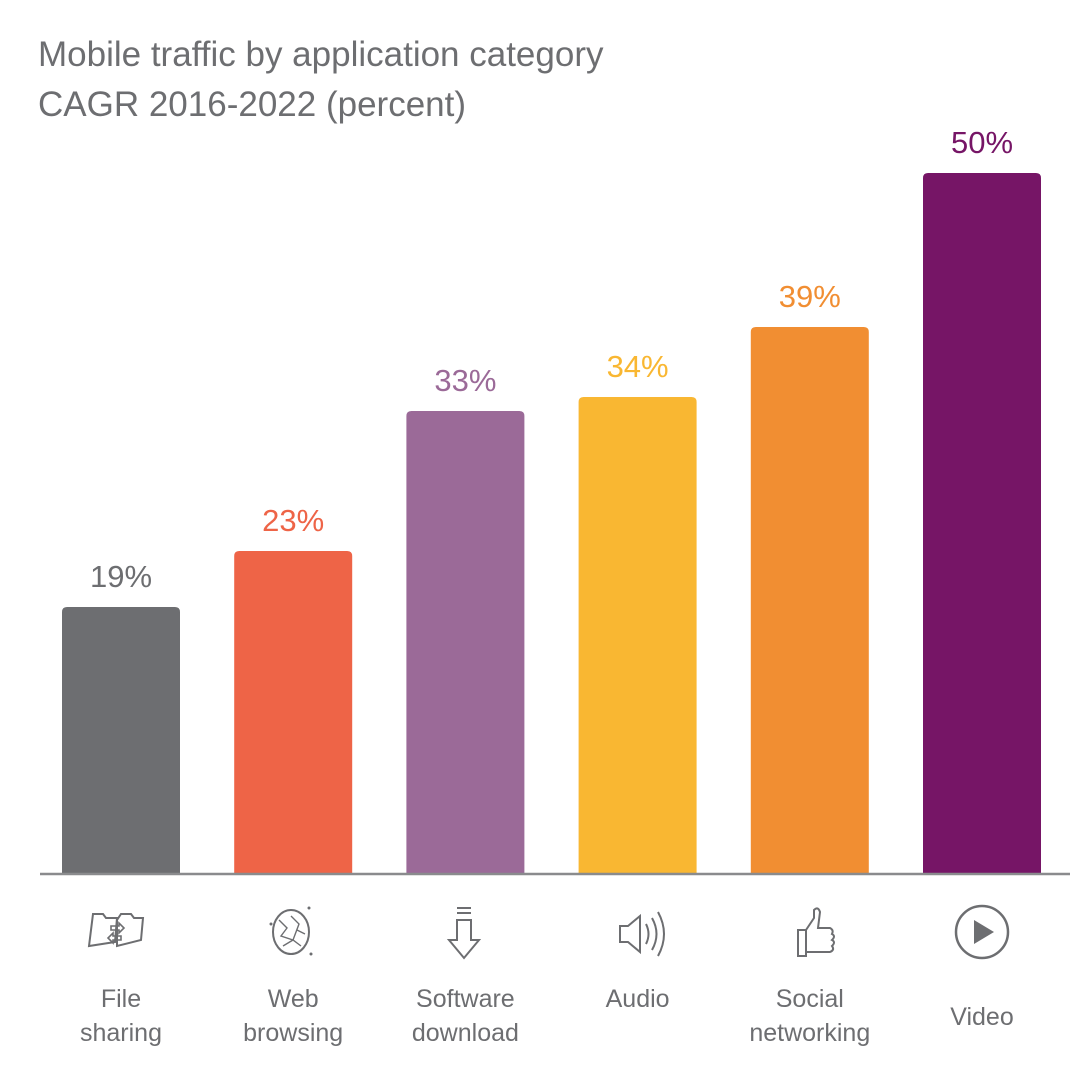 This screenshot has height=1072, width=1092. Describe the element at coordinates (809, 999) in the screenshot. I see `category-label-line: Social` at that location.